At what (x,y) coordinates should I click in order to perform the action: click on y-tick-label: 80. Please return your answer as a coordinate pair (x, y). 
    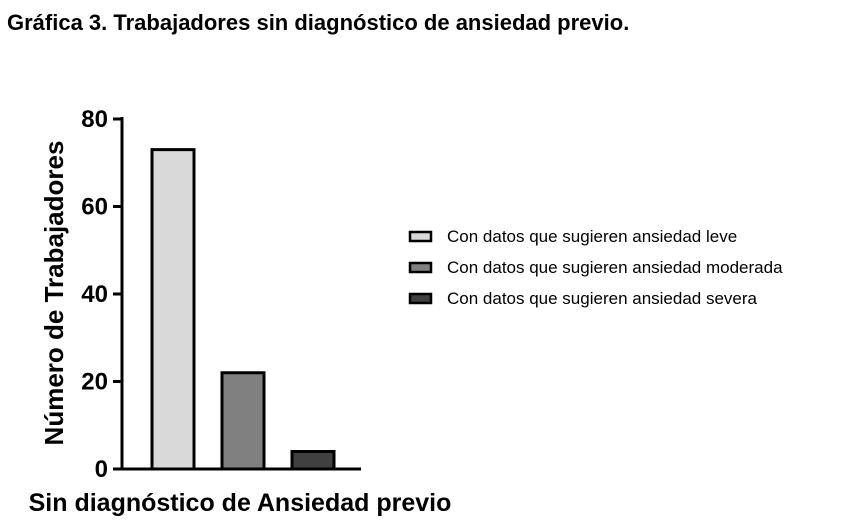
    Looking at the image, I should click on (94, 119).